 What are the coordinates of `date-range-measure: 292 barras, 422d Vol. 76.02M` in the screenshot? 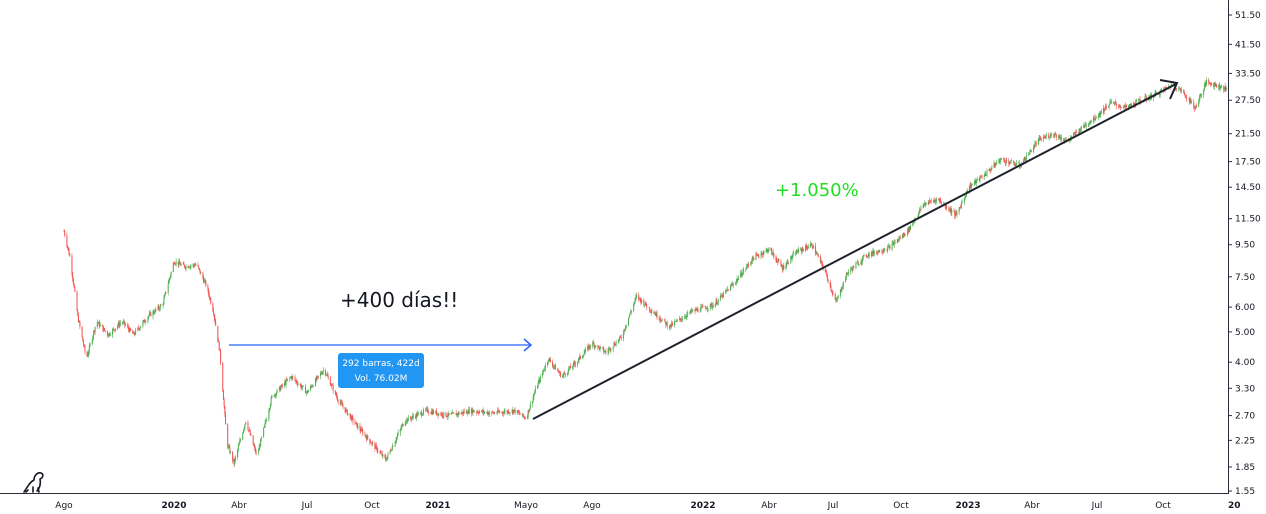 It's located at (381, 363).